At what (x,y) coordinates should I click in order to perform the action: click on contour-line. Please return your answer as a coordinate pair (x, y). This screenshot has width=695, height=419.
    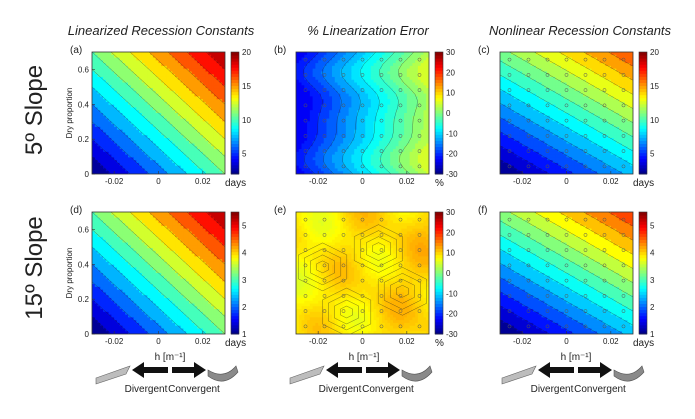
    Looking at the image, I should click on (158, 113).